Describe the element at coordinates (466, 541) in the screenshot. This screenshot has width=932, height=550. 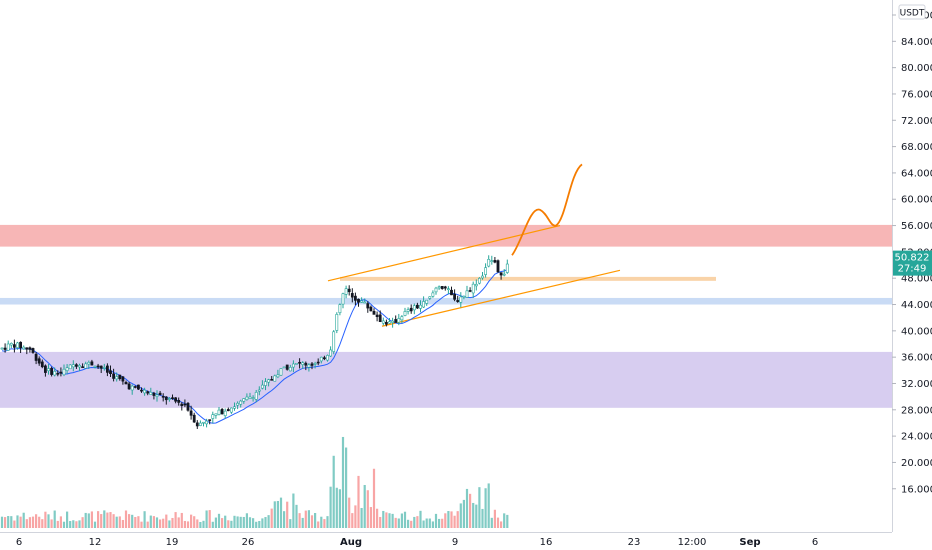
I see `time-axis: 6 12 19 26 Aug 9 16 23 12:00 Sep 6` at that location.